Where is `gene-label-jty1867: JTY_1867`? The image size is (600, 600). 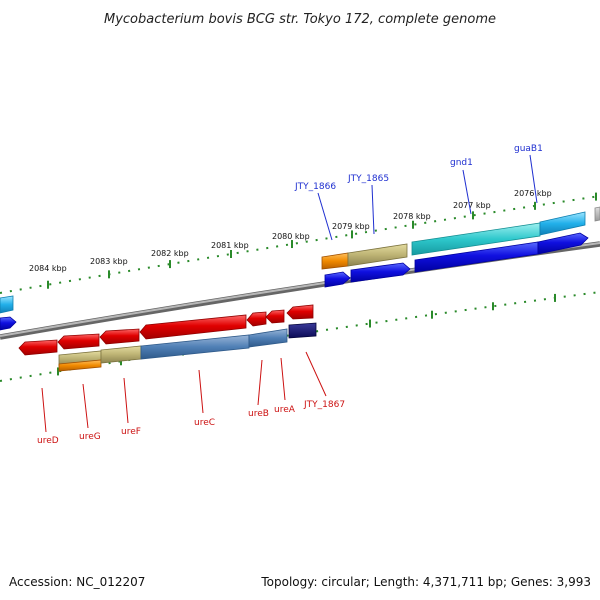 gene-label-jty1867: JTY_1867 is located at coordinates (324, 405).